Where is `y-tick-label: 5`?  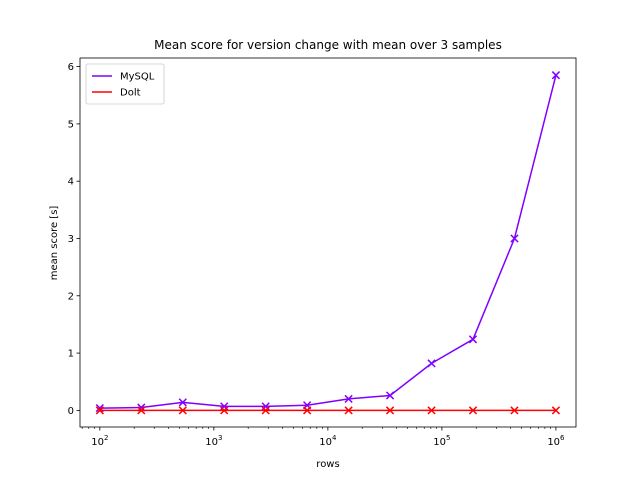
y-tick-label: 5 is located at coordinates (71, 124).